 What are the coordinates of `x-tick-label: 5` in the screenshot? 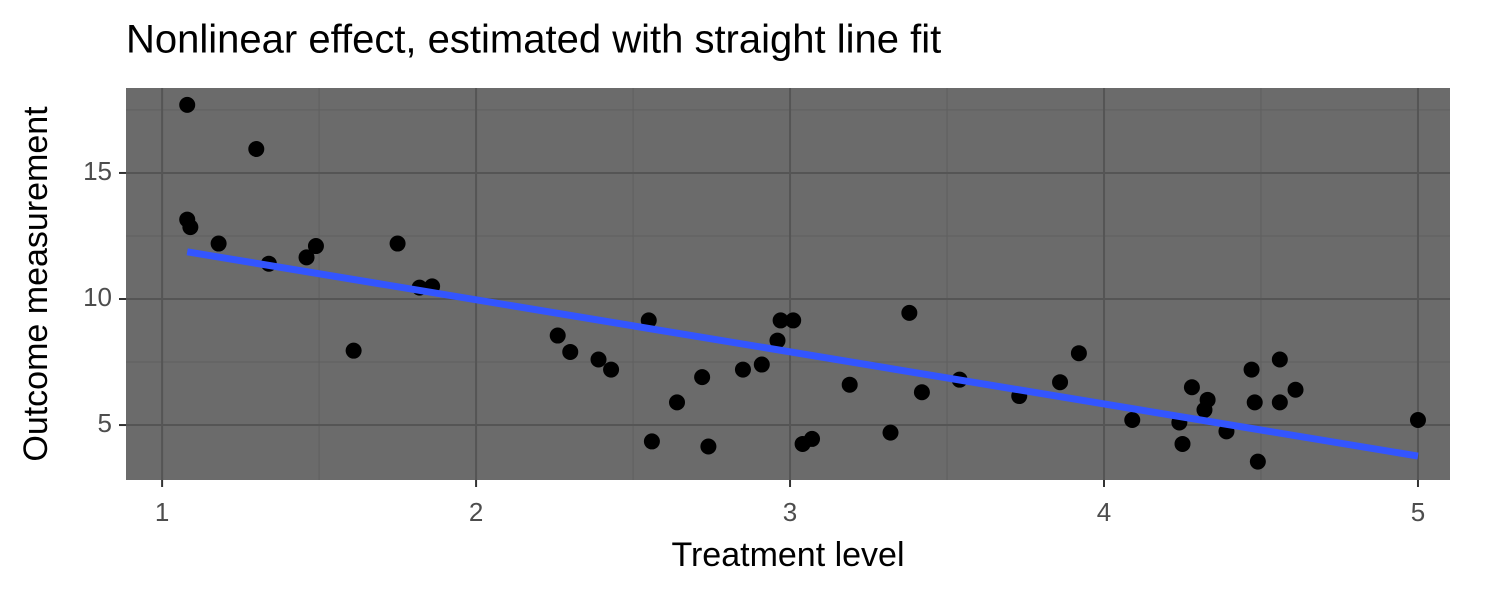 It's located at (1418, 512).